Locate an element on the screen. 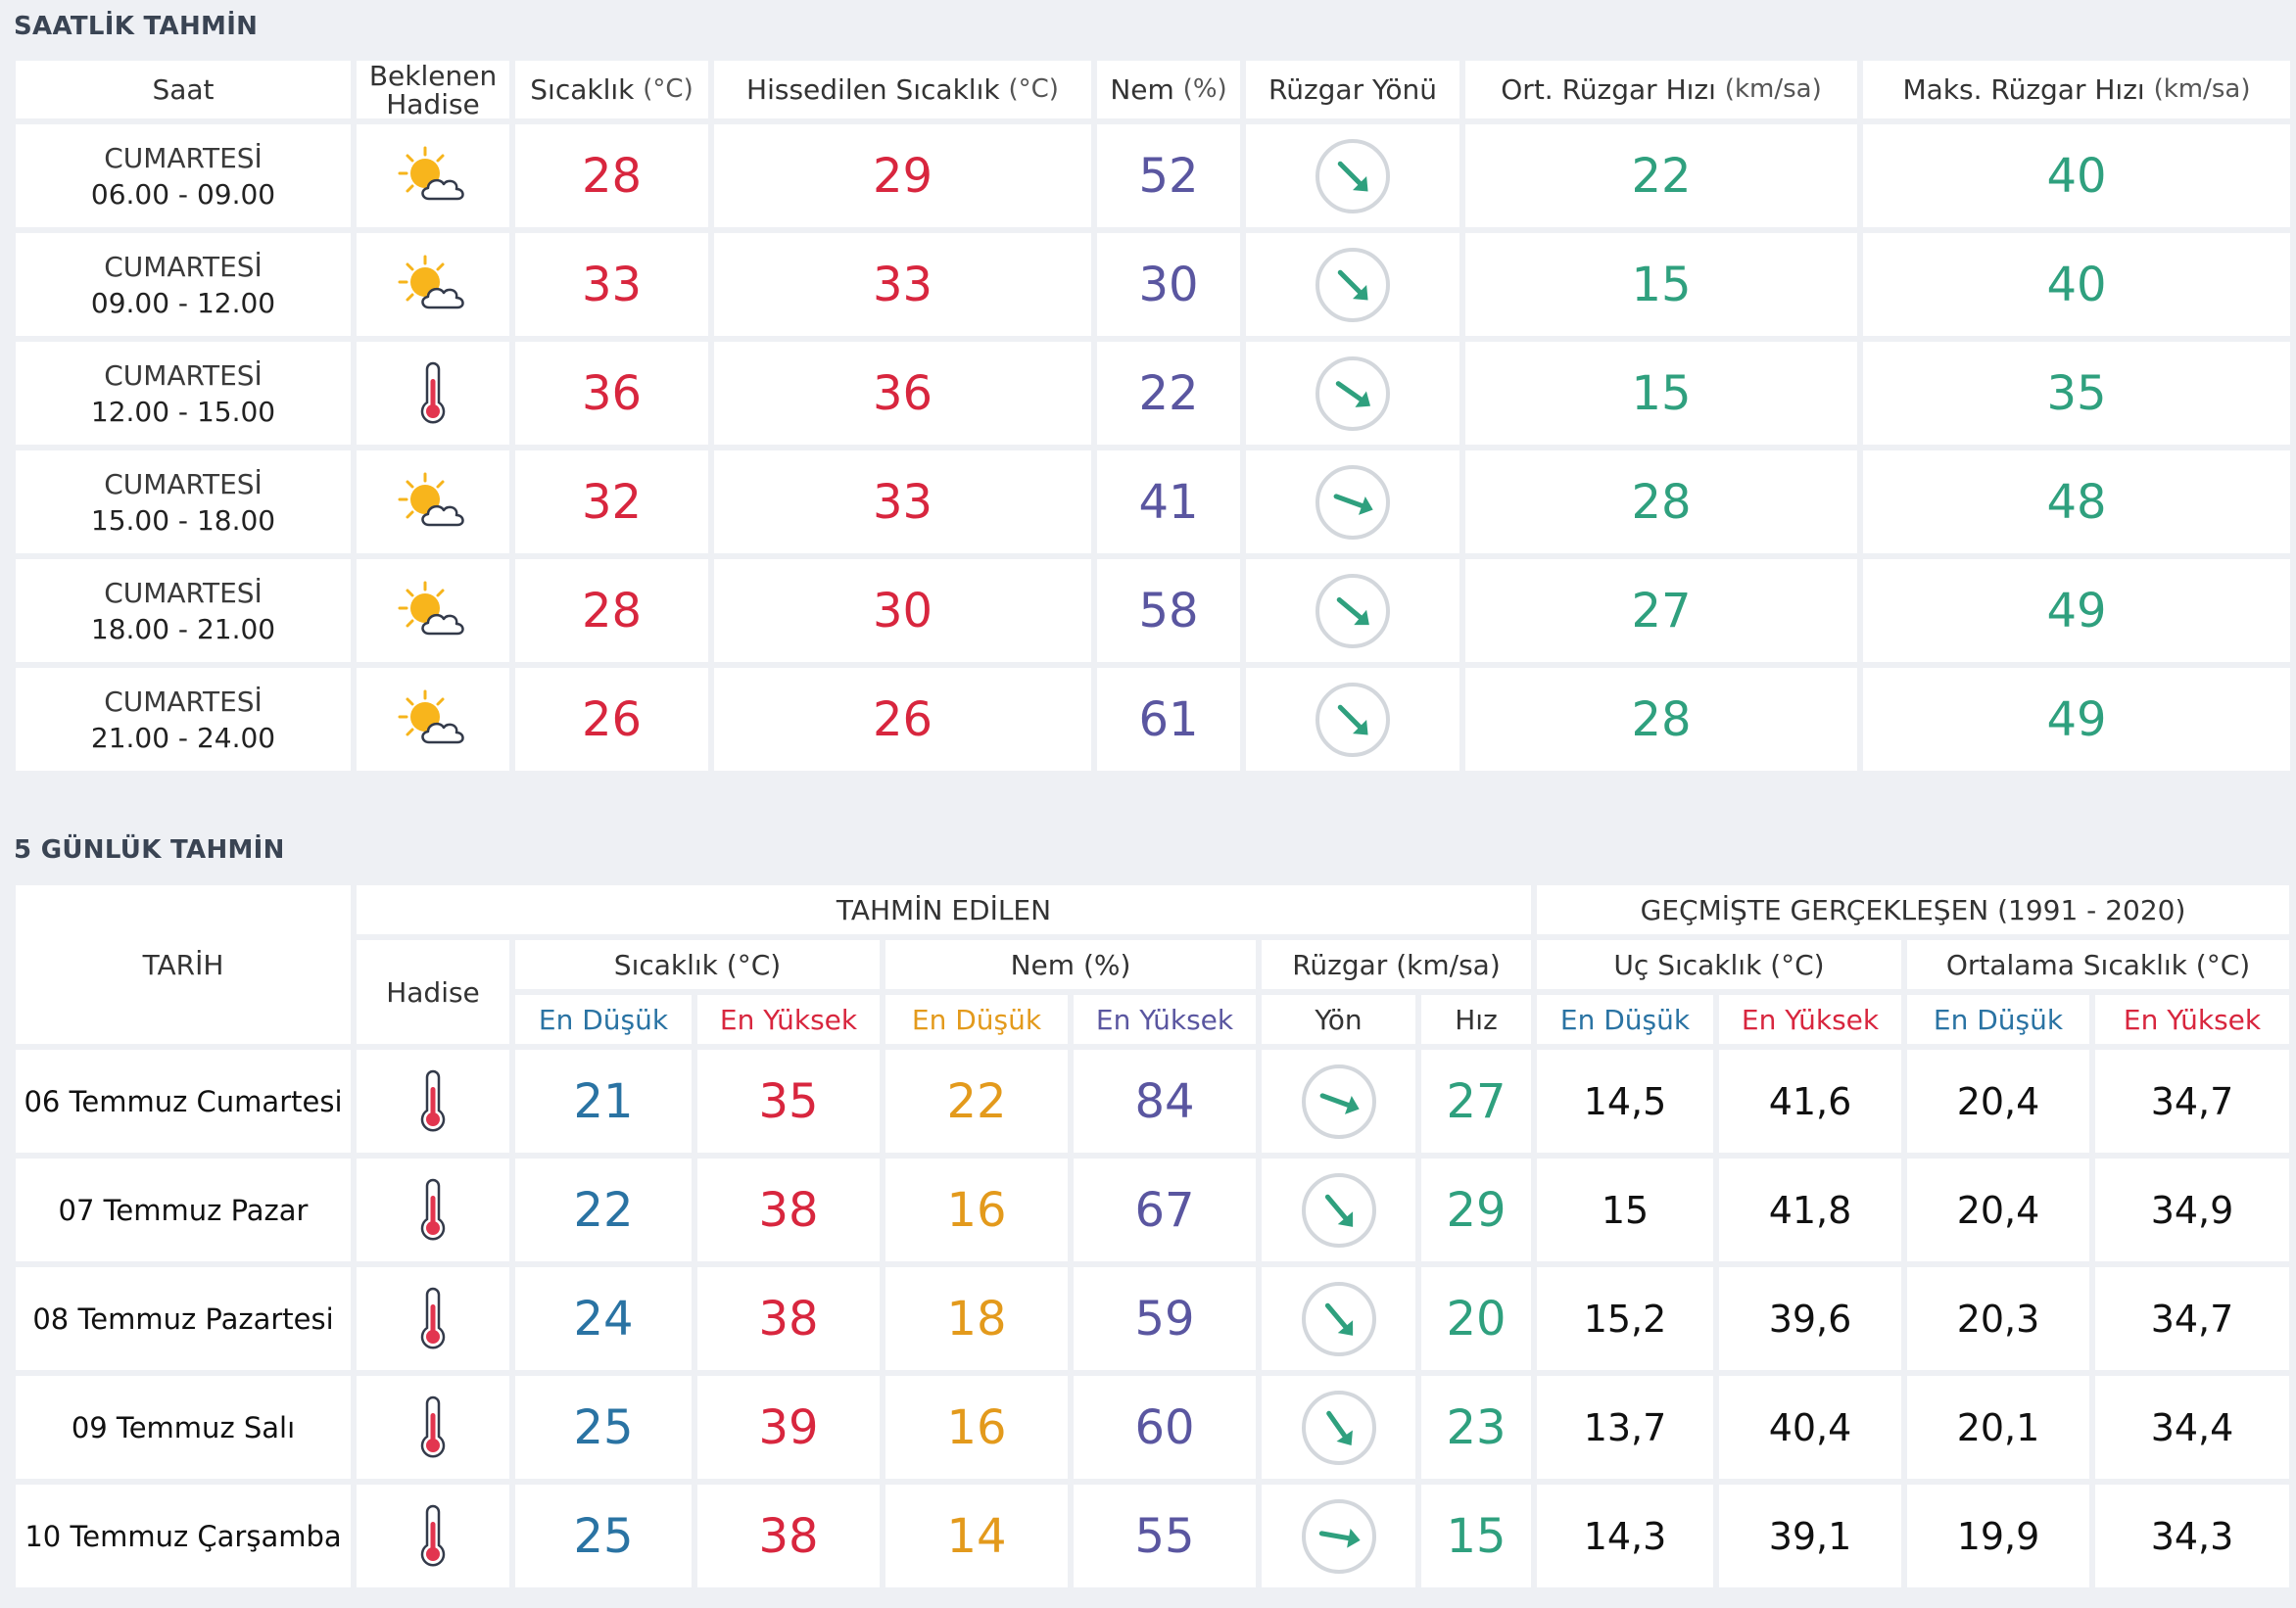  hum-max-value: 59 is located at coordinates (1164, 1319).